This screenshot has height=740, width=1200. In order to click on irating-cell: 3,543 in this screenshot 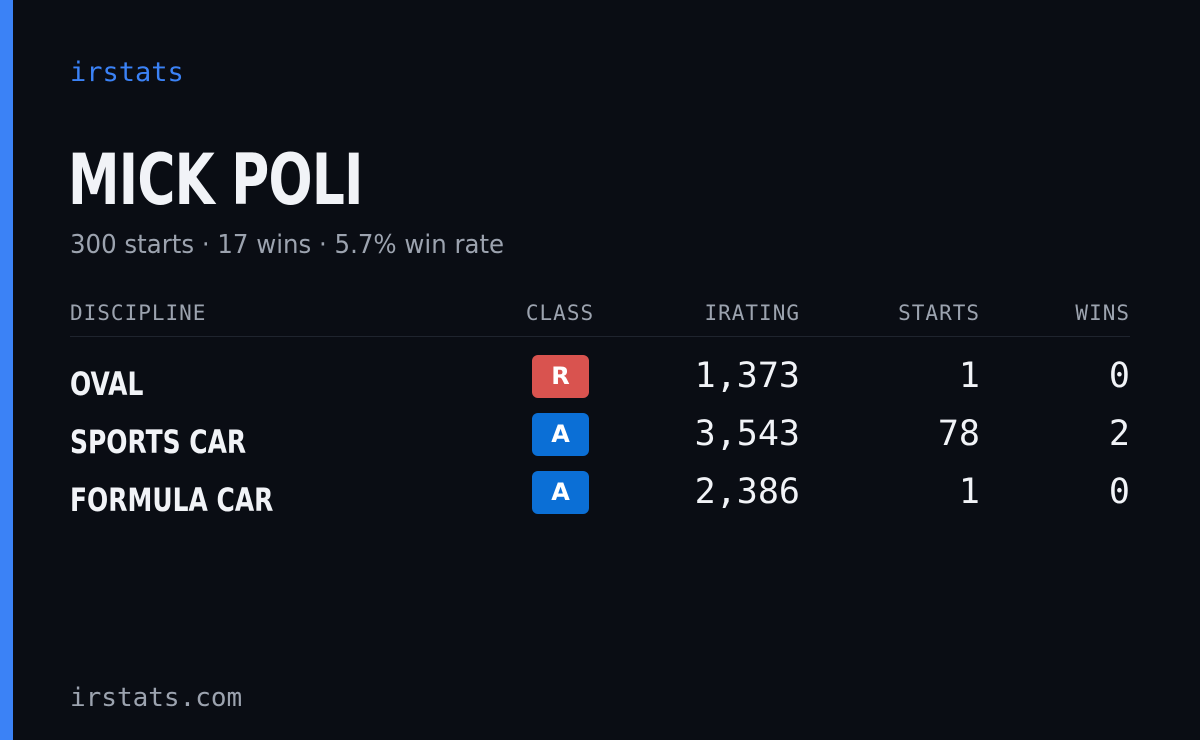, I will do `click(747, 434)`.